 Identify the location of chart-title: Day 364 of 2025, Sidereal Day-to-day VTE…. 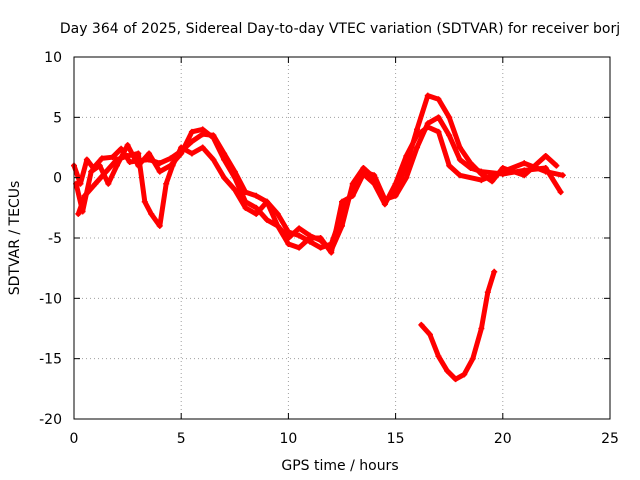
(340, 29).